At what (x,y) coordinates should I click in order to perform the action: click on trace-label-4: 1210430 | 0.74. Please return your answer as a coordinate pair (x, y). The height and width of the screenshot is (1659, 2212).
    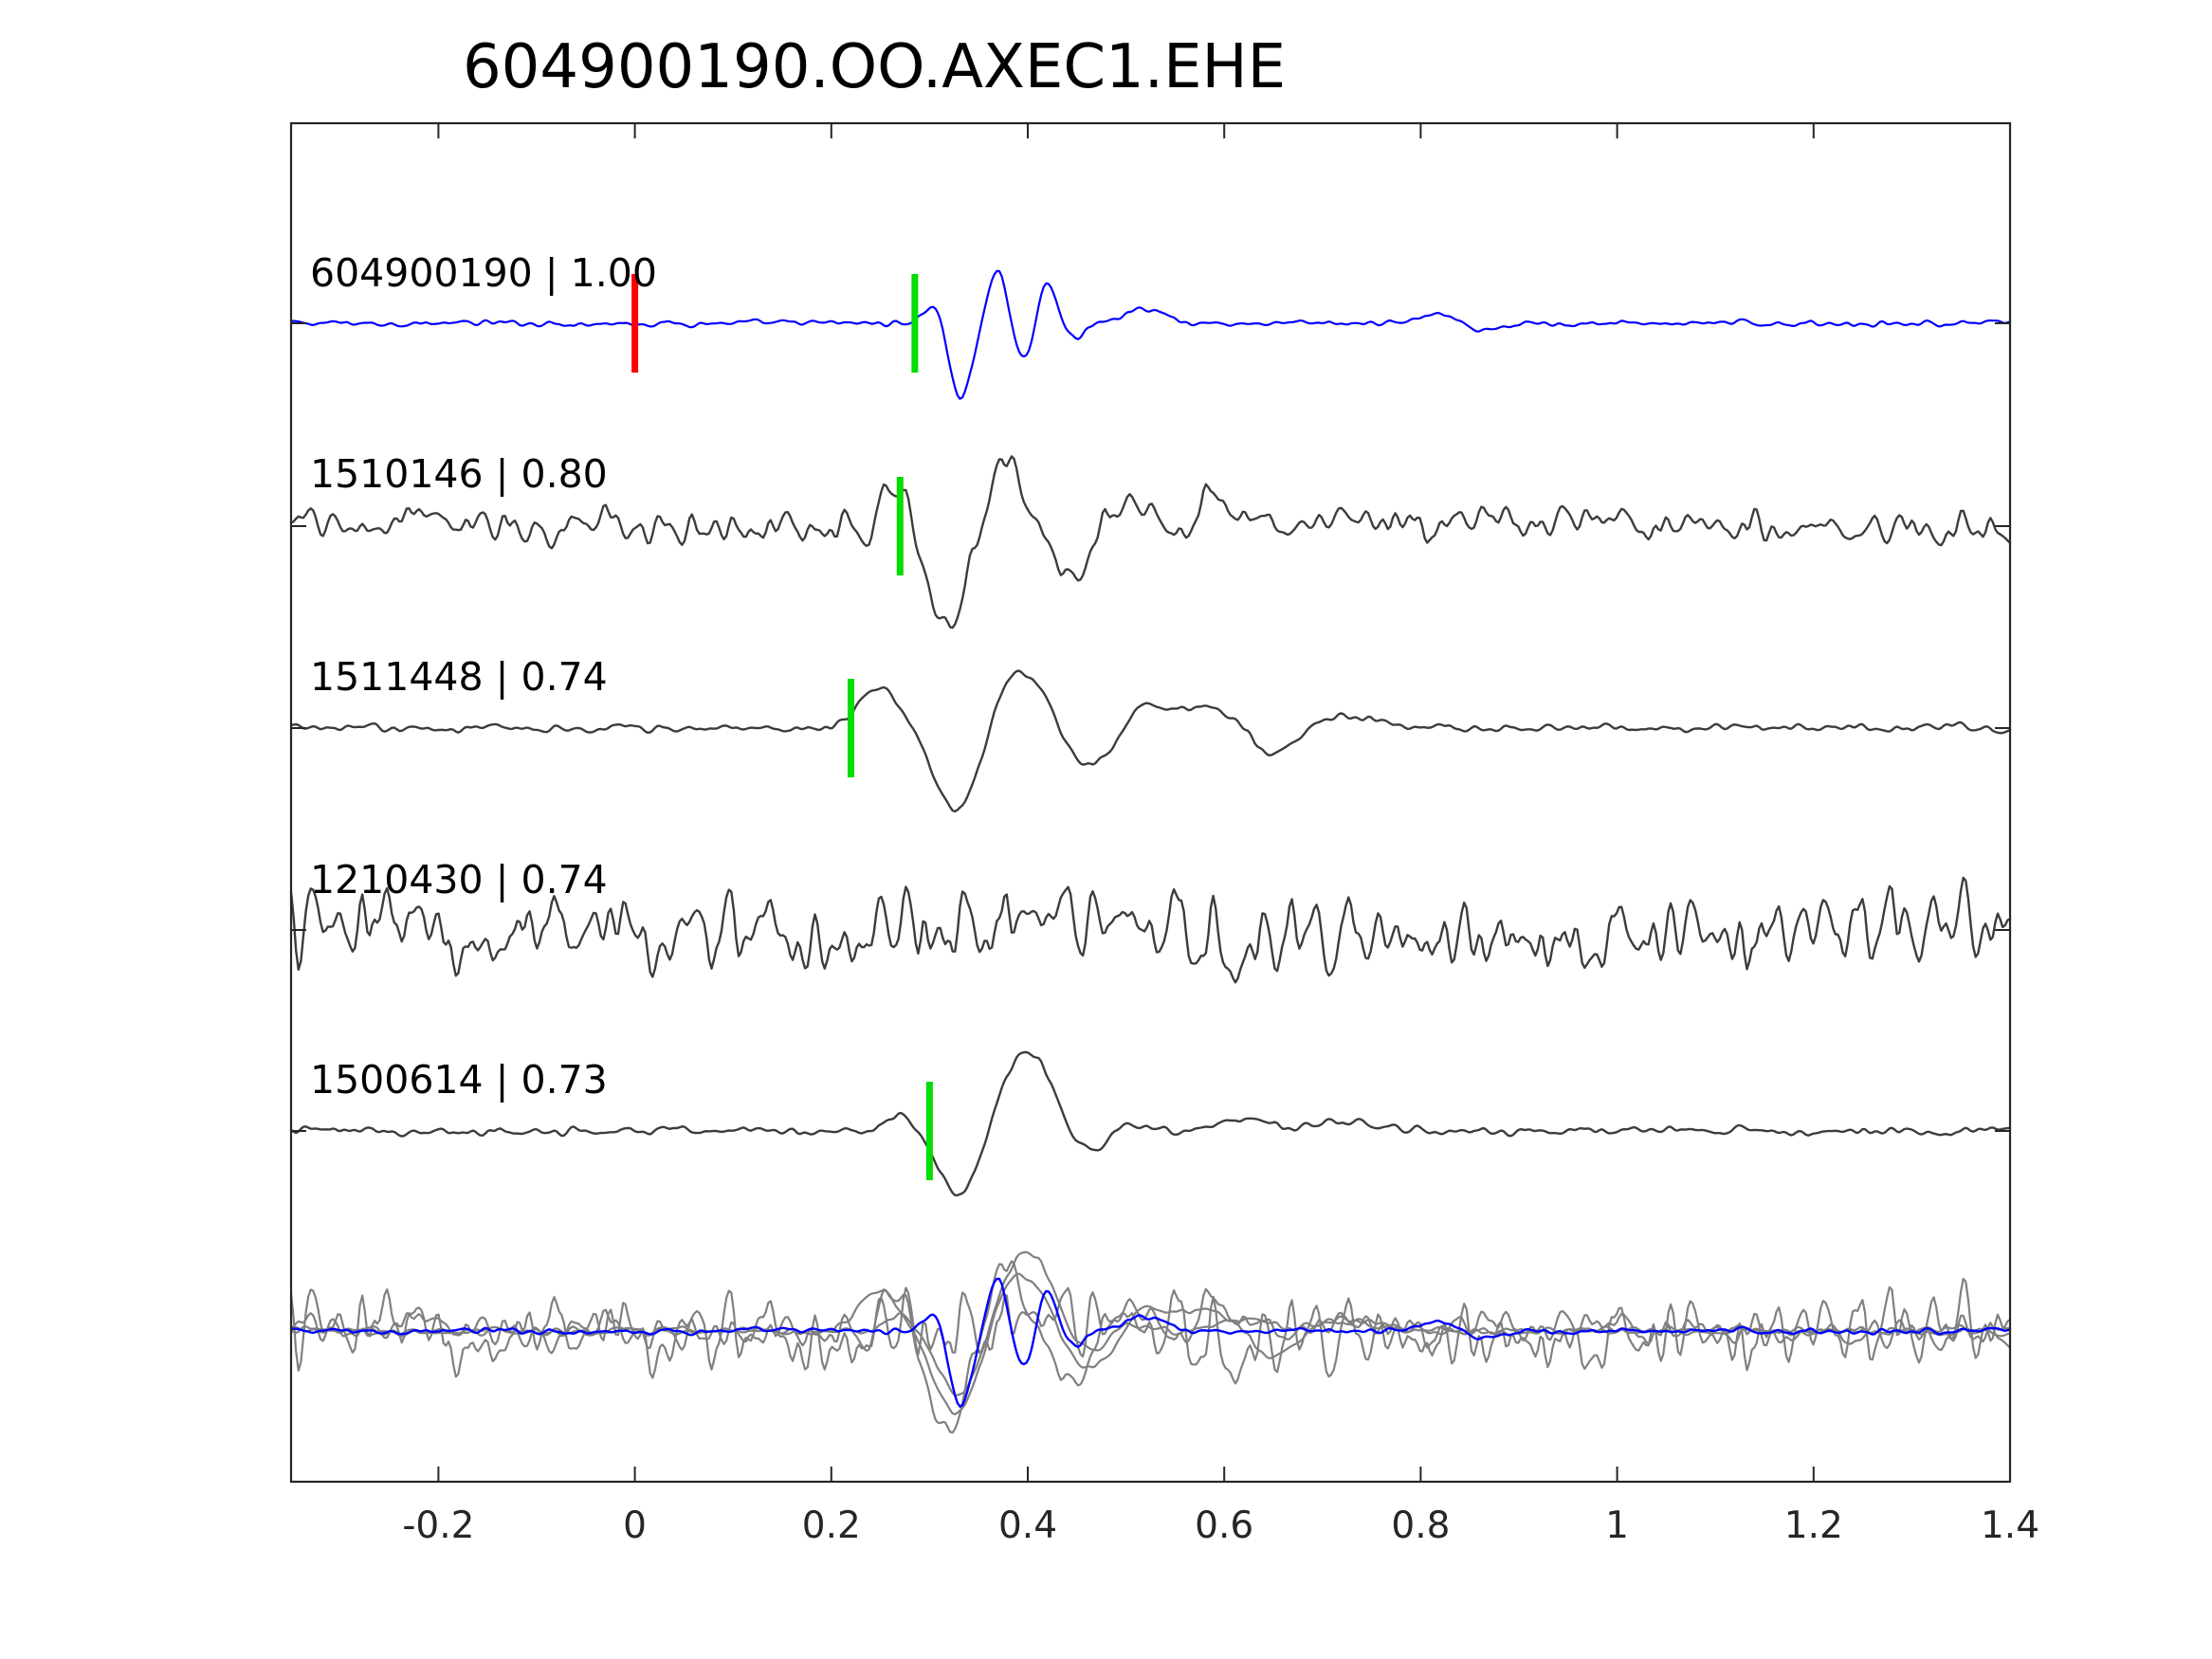
    Looking at the image, I should click on (459, 879).